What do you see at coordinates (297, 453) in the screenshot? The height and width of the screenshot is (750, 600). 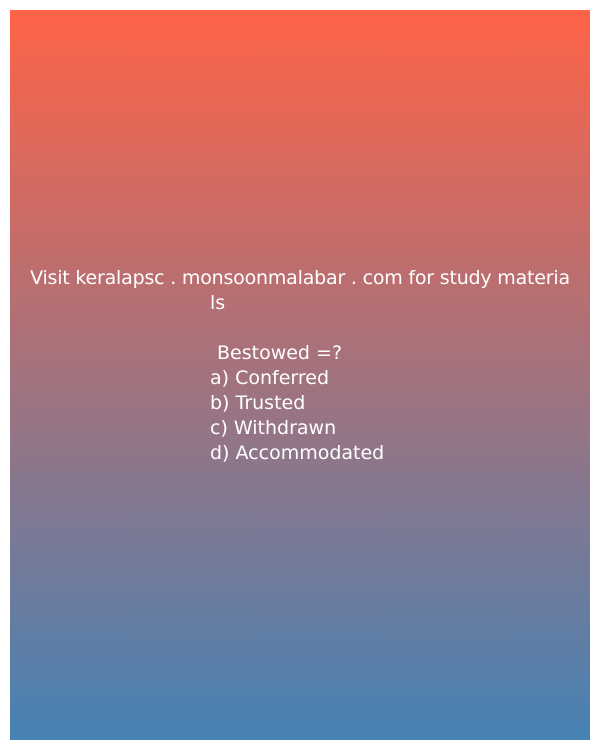 I see `option-d: d) Accommodated` at bounding box center [297, 453].